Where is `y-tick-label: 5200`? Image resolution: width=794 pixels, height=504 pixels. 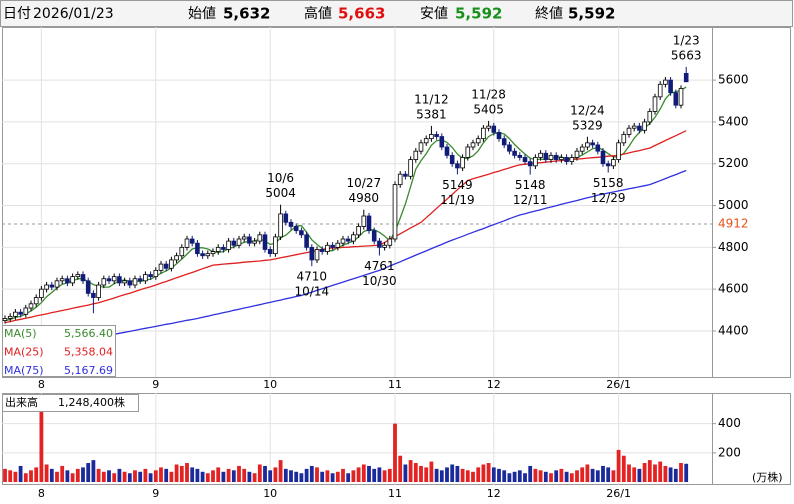 y-tick-label: 5200 is located at coordinates (733, 163).